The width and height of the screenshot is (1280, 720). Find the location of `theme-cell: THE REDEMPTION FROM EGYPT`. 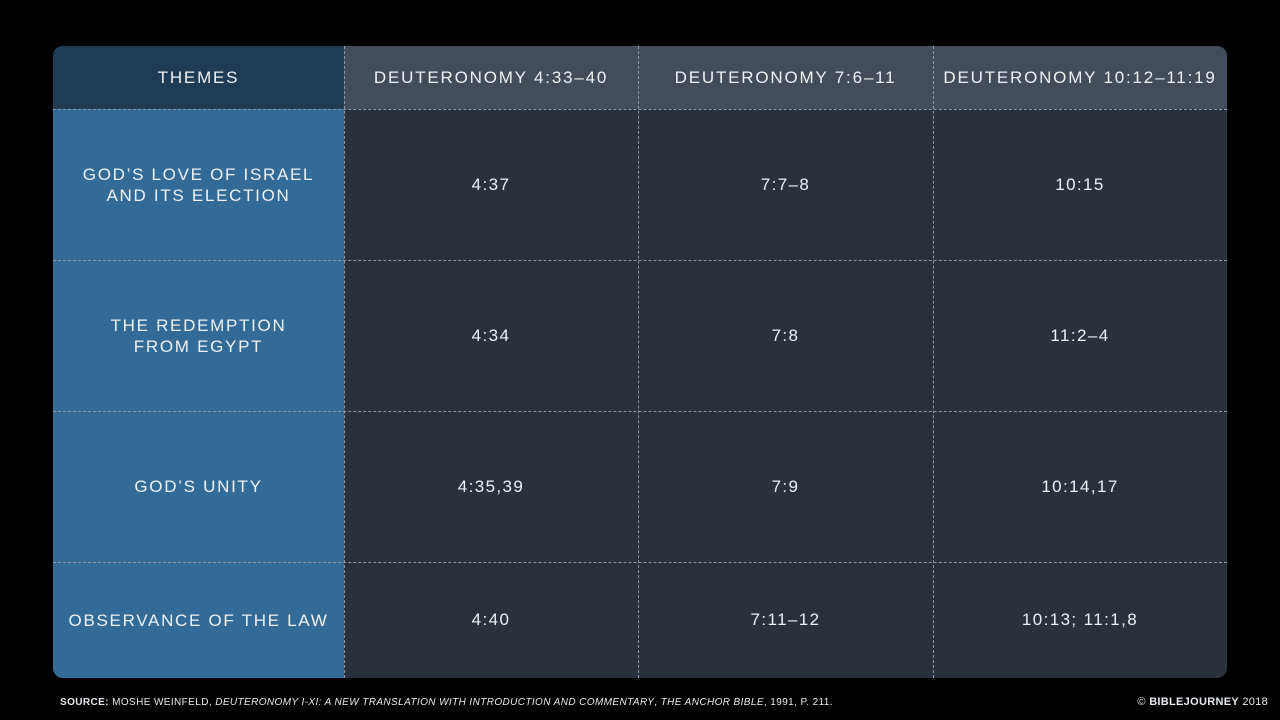

theme-cell: THE REDEMPTION FROM EGYPT is located at coordinates (198, 335).